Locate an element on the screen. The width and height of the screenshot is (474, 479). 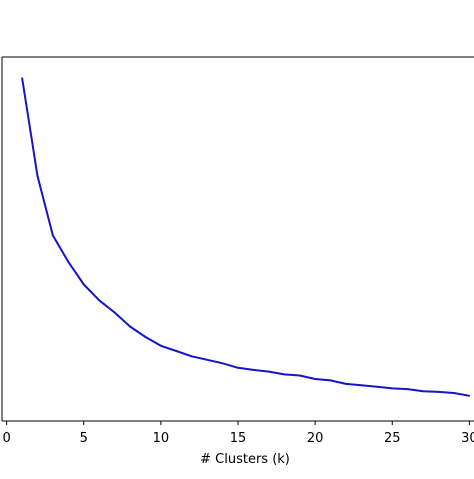
x-axis-label: # Clusters (k) is located at coordinates (245, 459).